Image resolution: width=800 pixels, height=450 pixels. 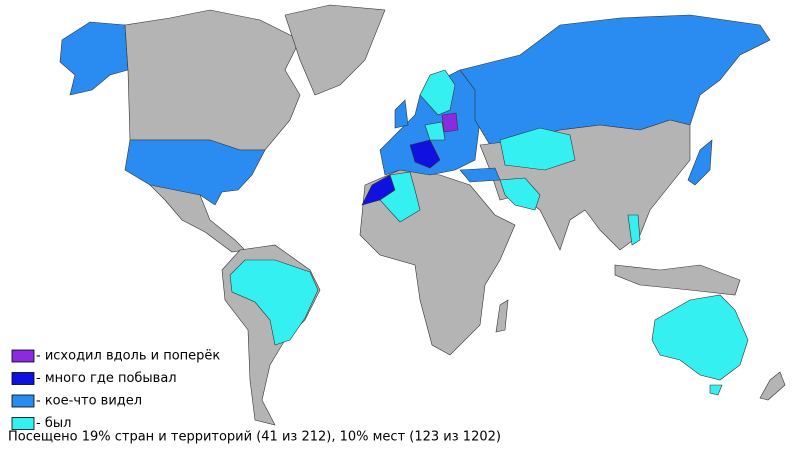 What do you see at coordinates (400, 197) in the screenshot?
I see `algeria` at bounding box center [400, 197].